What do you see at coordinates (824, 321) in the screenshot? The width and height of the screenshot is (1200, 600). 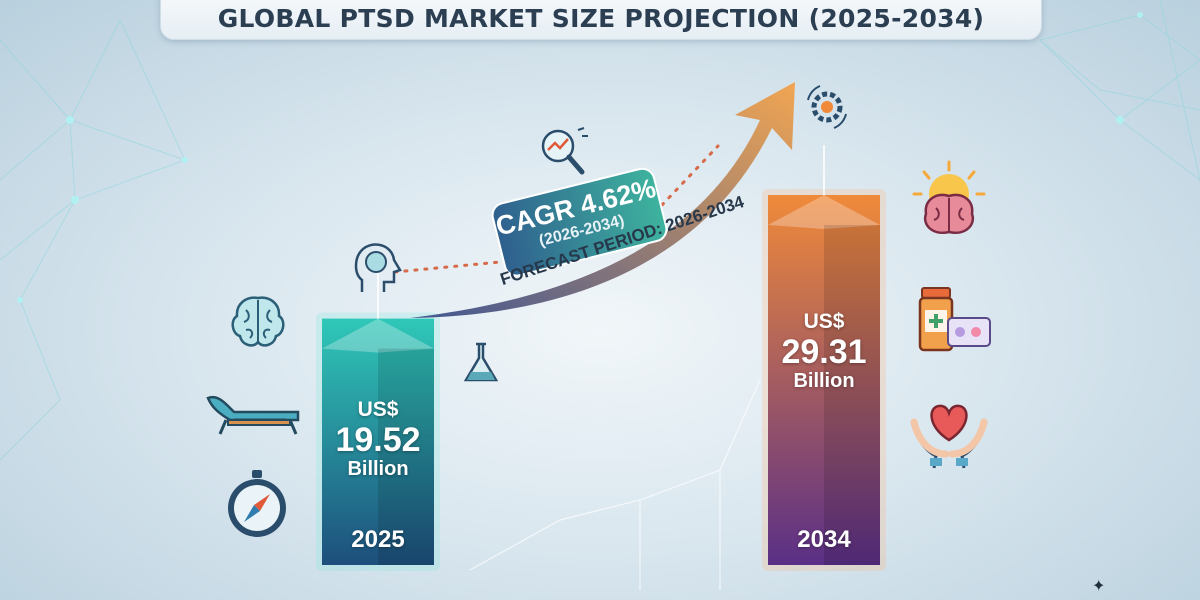 I see `bar-2034-prefix: US$` at bounding box center [824, 321].